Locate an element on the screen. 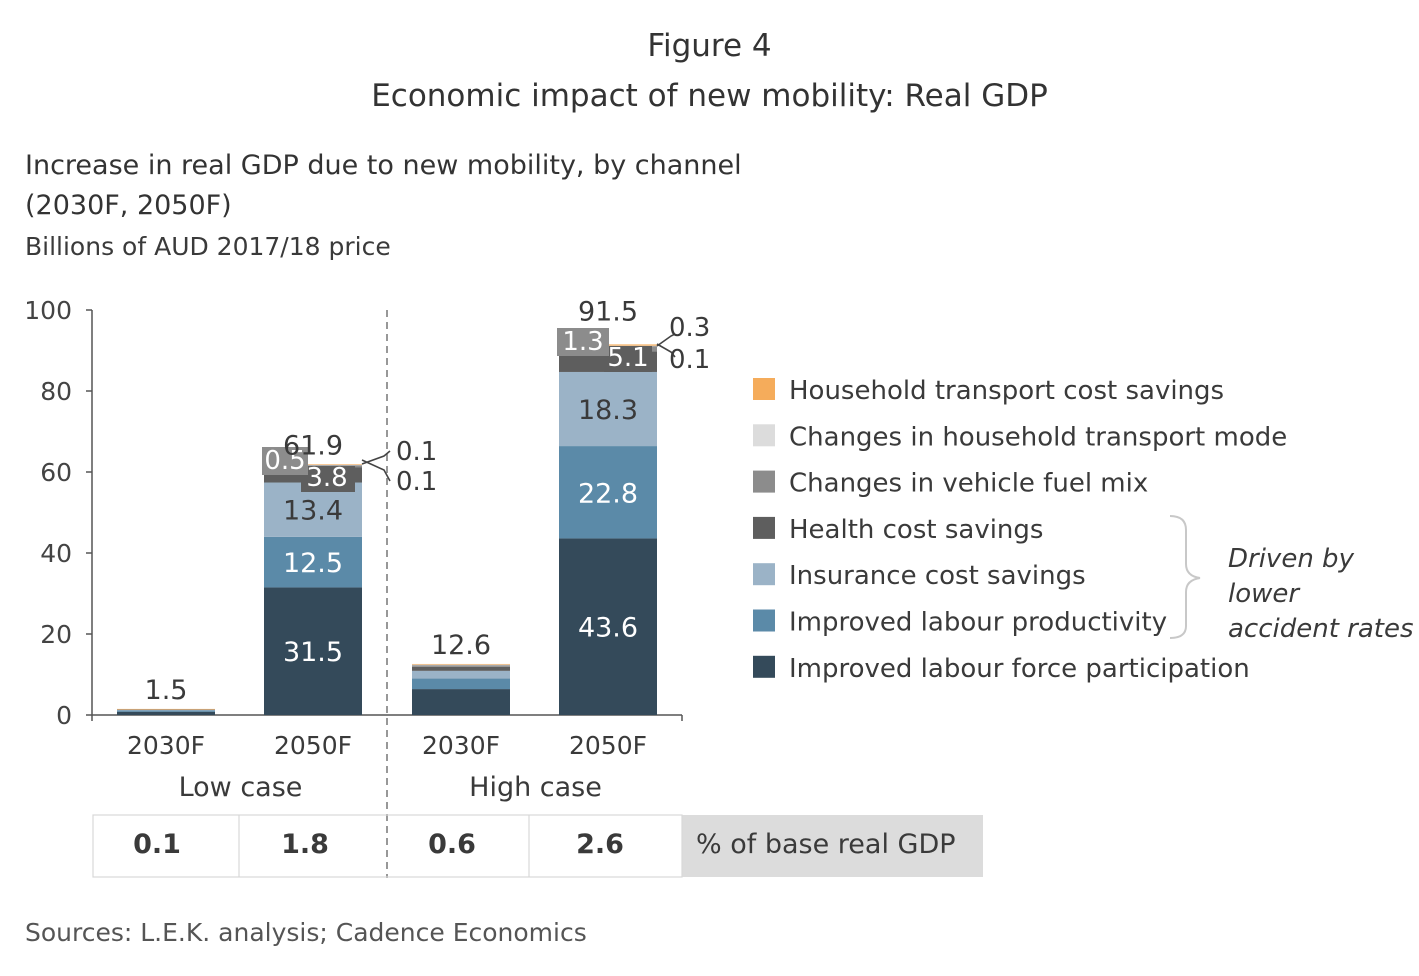 Image resolution: width=1419 pixels, height=976 pixels. y-tick-label: 100 is located at coordinates (48, 310).